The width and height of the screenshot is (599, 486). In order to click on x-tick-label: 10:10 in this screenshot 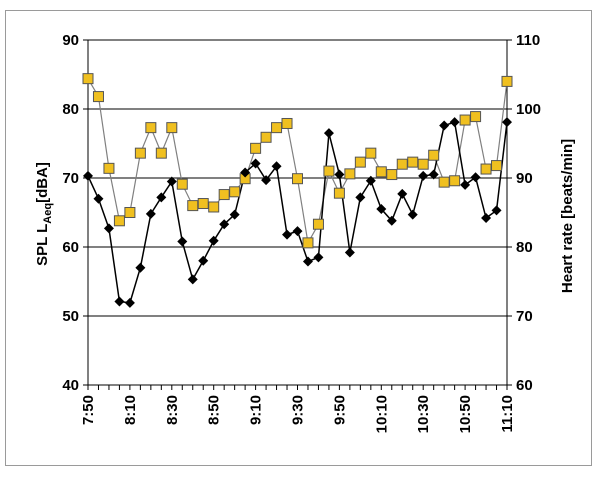, I will do `click(381, 414)`.